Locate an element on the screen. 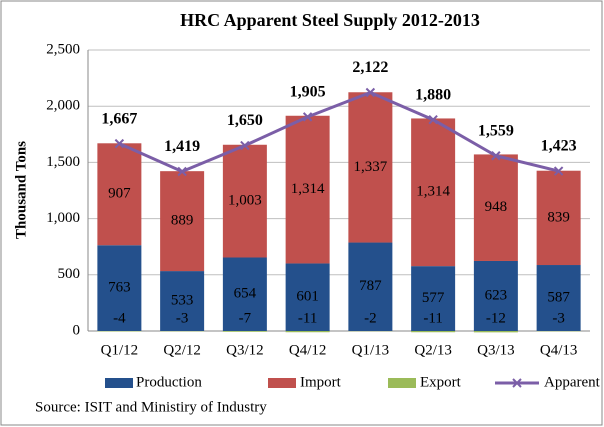 The image size is (604, 427). y-tick-label: 500 is located at coordinates (69, 274).